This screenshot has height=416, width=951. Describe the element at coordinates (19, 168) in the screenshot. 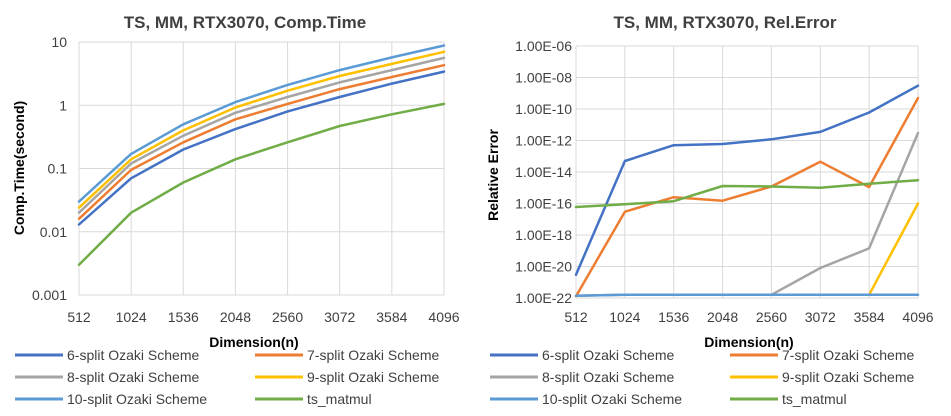

I see `y-axis-label: Comp.Time(second)` at that location.